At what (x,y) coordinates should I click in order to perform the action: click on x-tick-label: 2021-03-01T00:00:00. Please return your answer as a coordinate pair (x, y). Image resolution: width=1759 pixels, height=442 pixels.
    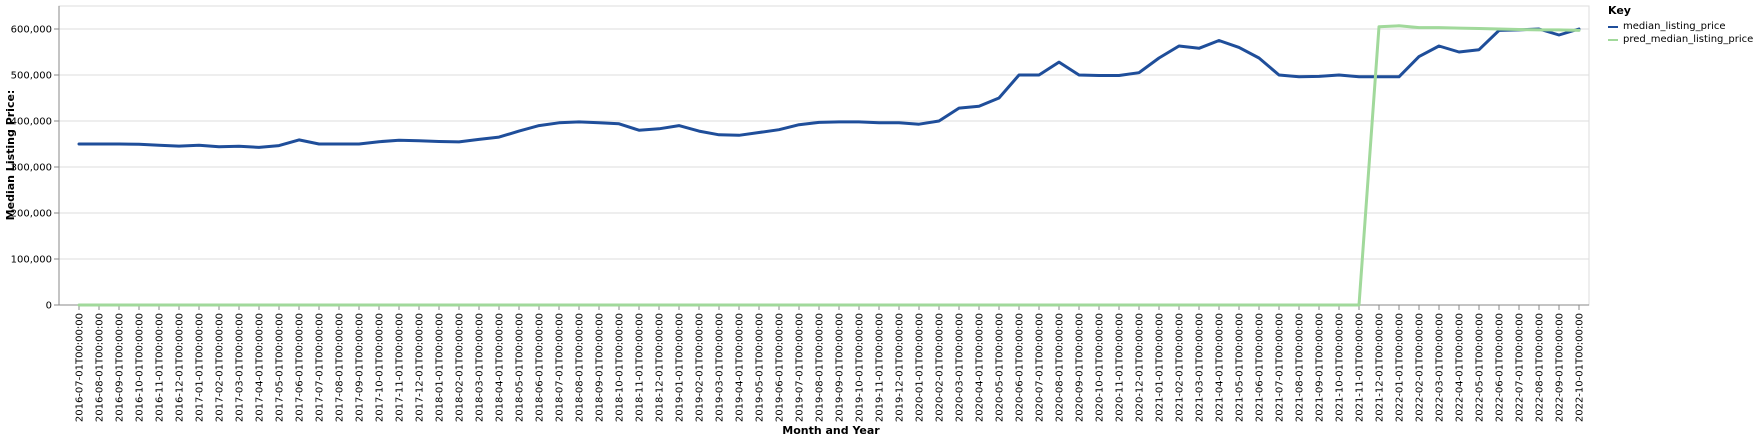
    Looking at the image, I should click on (1200, 367).